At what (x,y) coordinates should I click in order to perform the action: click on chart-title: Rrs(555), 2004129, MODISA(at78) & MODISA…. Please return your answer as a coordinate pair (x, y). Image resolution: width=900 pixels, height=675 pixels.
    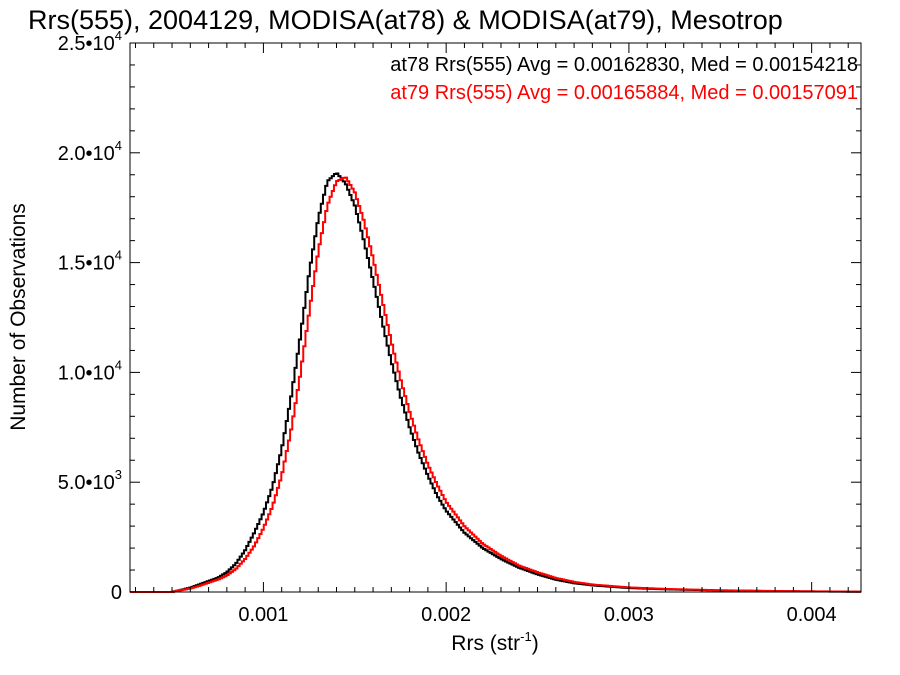
    Looking at the image, I should click on (405, 20).